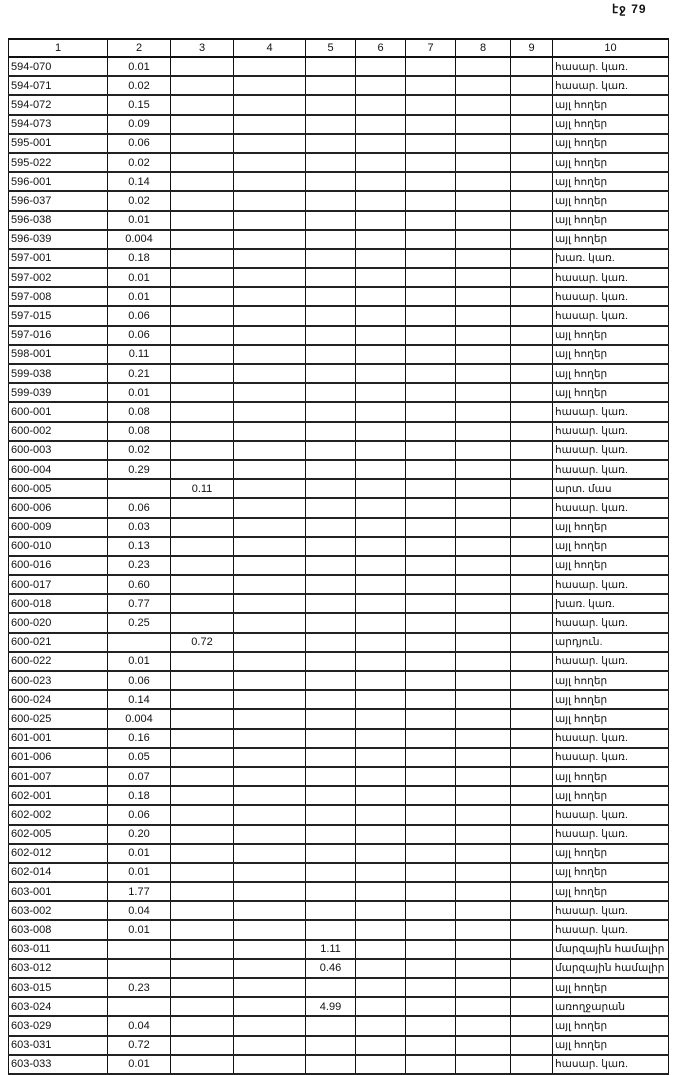 The height and width of the screenshot is (1075, 692). Describe the element at coordinates (139, 124) in the screenshot. I see `area-cell: 0.09` at that location.